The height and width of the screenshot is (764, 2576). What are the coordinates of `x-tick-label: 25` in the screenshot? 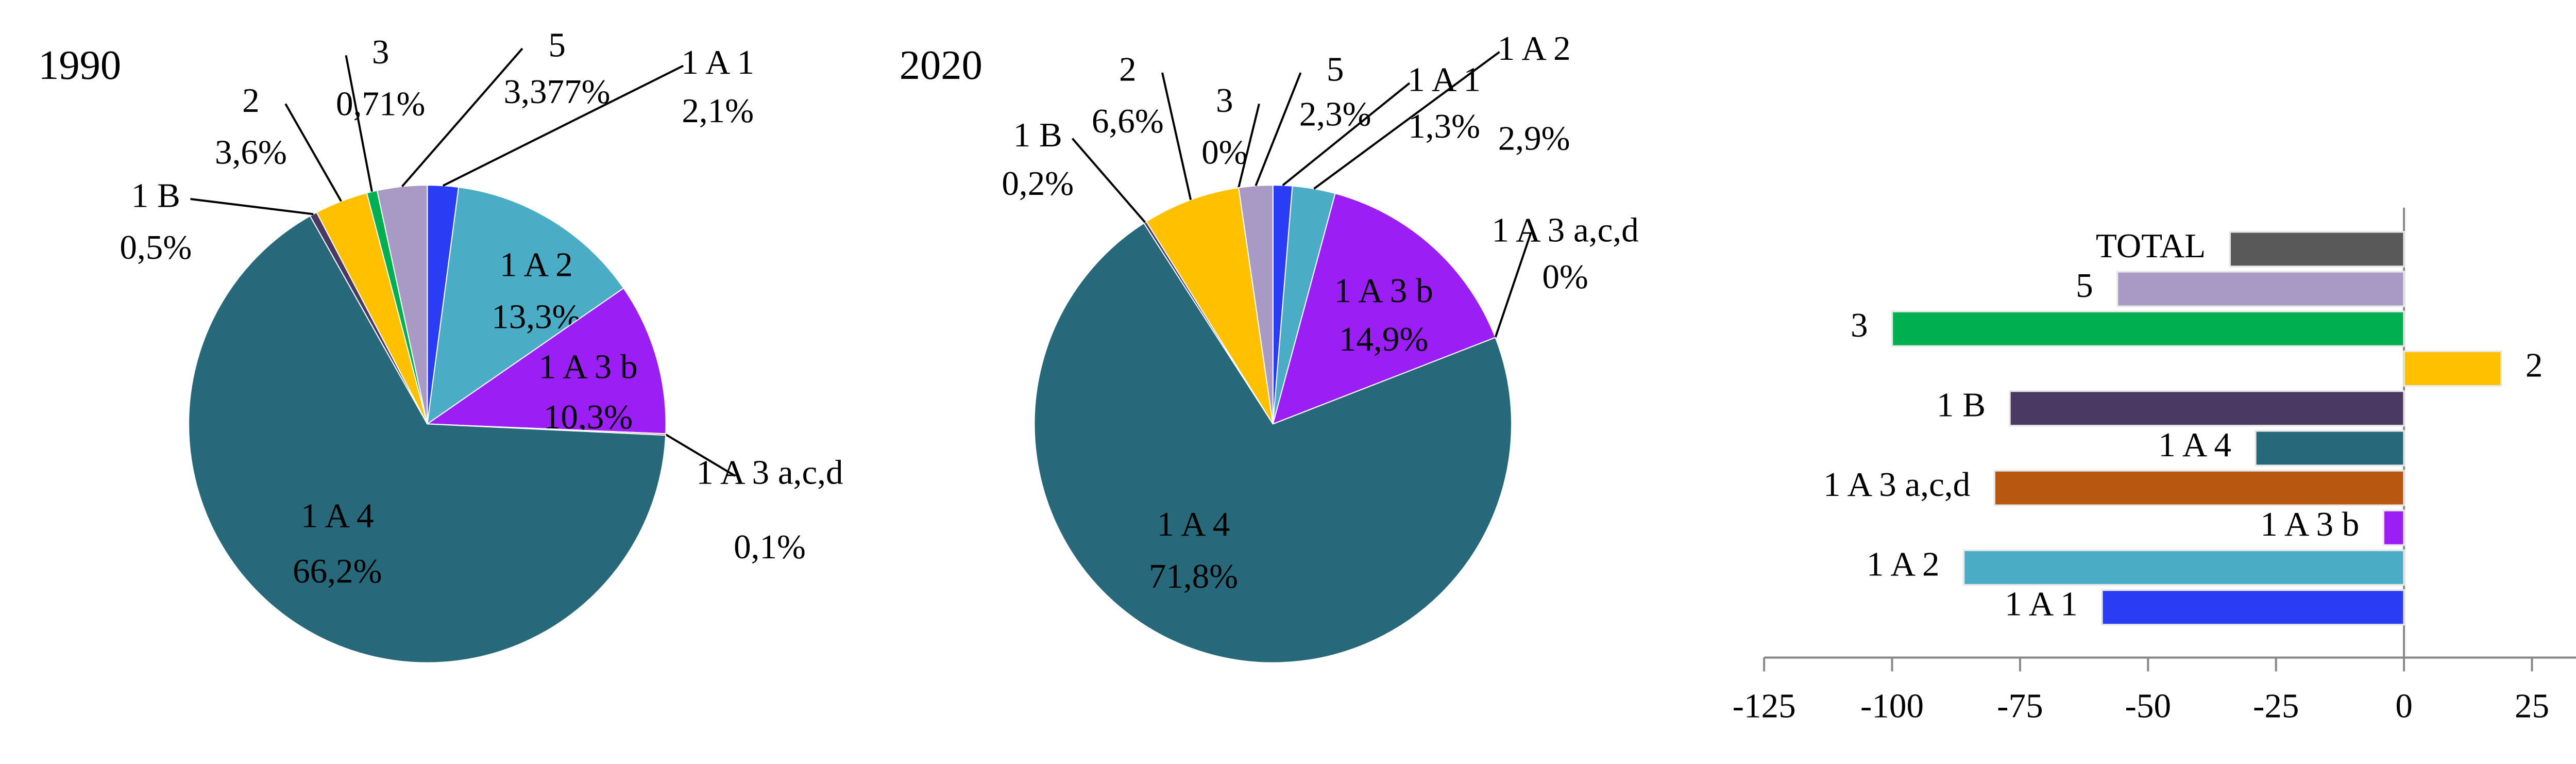 It's located at (2532, 706).